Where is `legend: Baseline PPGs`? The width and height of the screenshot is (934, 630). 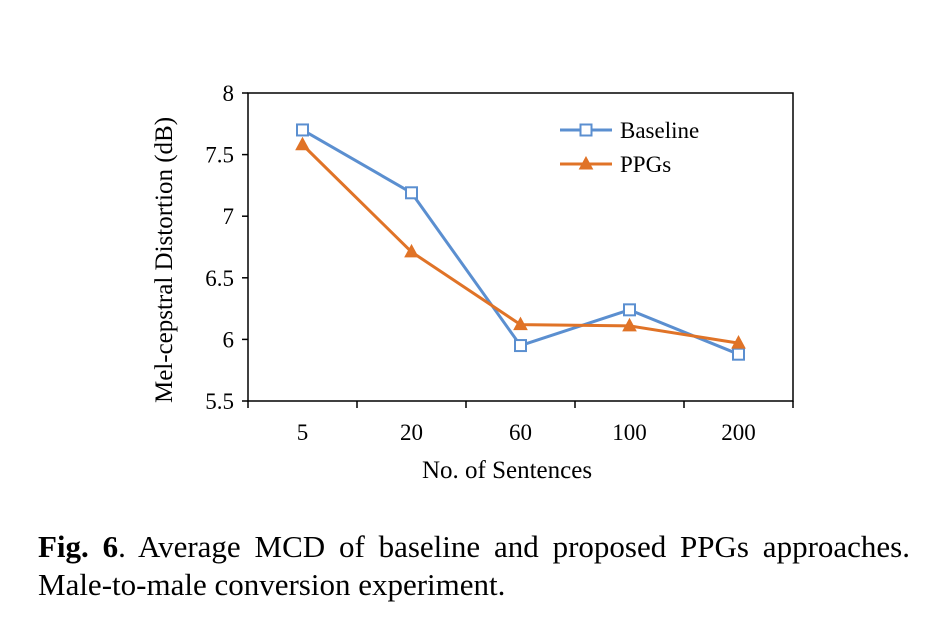
legend: Baseline PPGs is located at coordinates (629, 147).